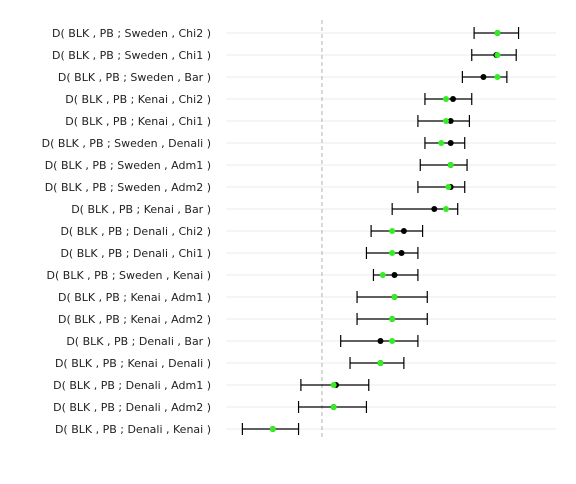 Image resolution: width=576 pixels, height=484 pixels. What do you see at coordinates (134, 77) in the screenshot?
I see `row-label: D( BLK , PB ; Sweden , Bar )` at bounding box center [134, 77].